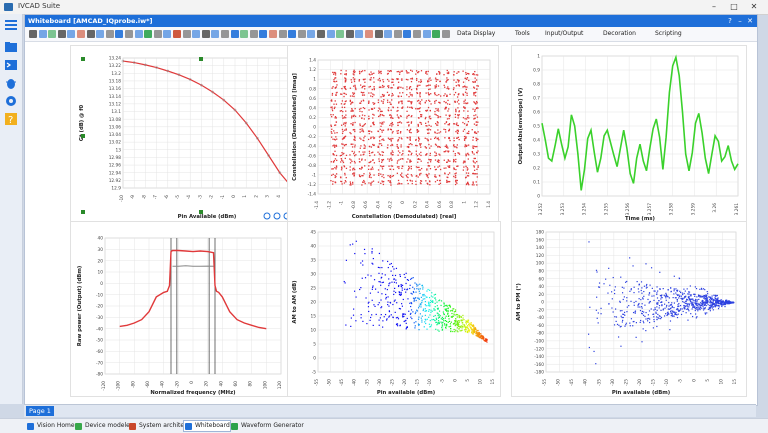  I want to click on task-tab-system-architect: System architect, so click(159, 426).